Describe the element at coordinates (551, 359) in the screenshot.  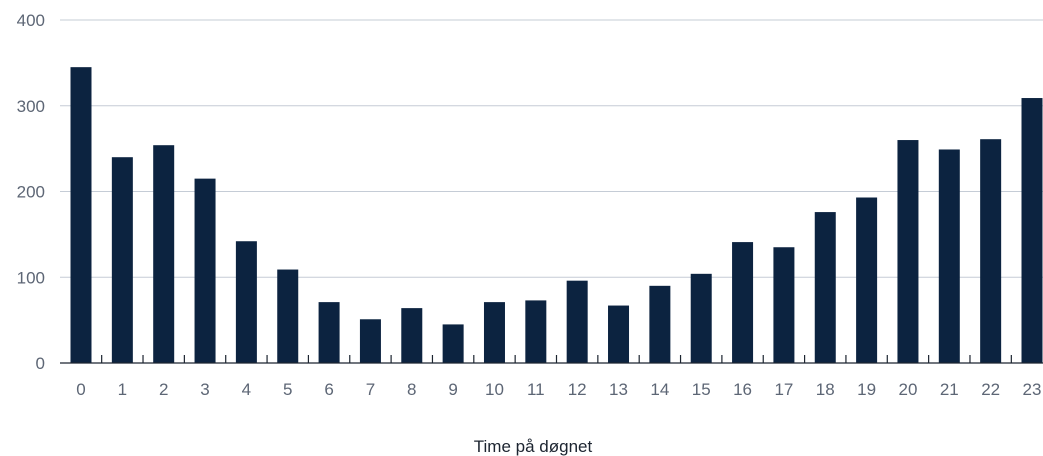
I see `x-axis` at that location.